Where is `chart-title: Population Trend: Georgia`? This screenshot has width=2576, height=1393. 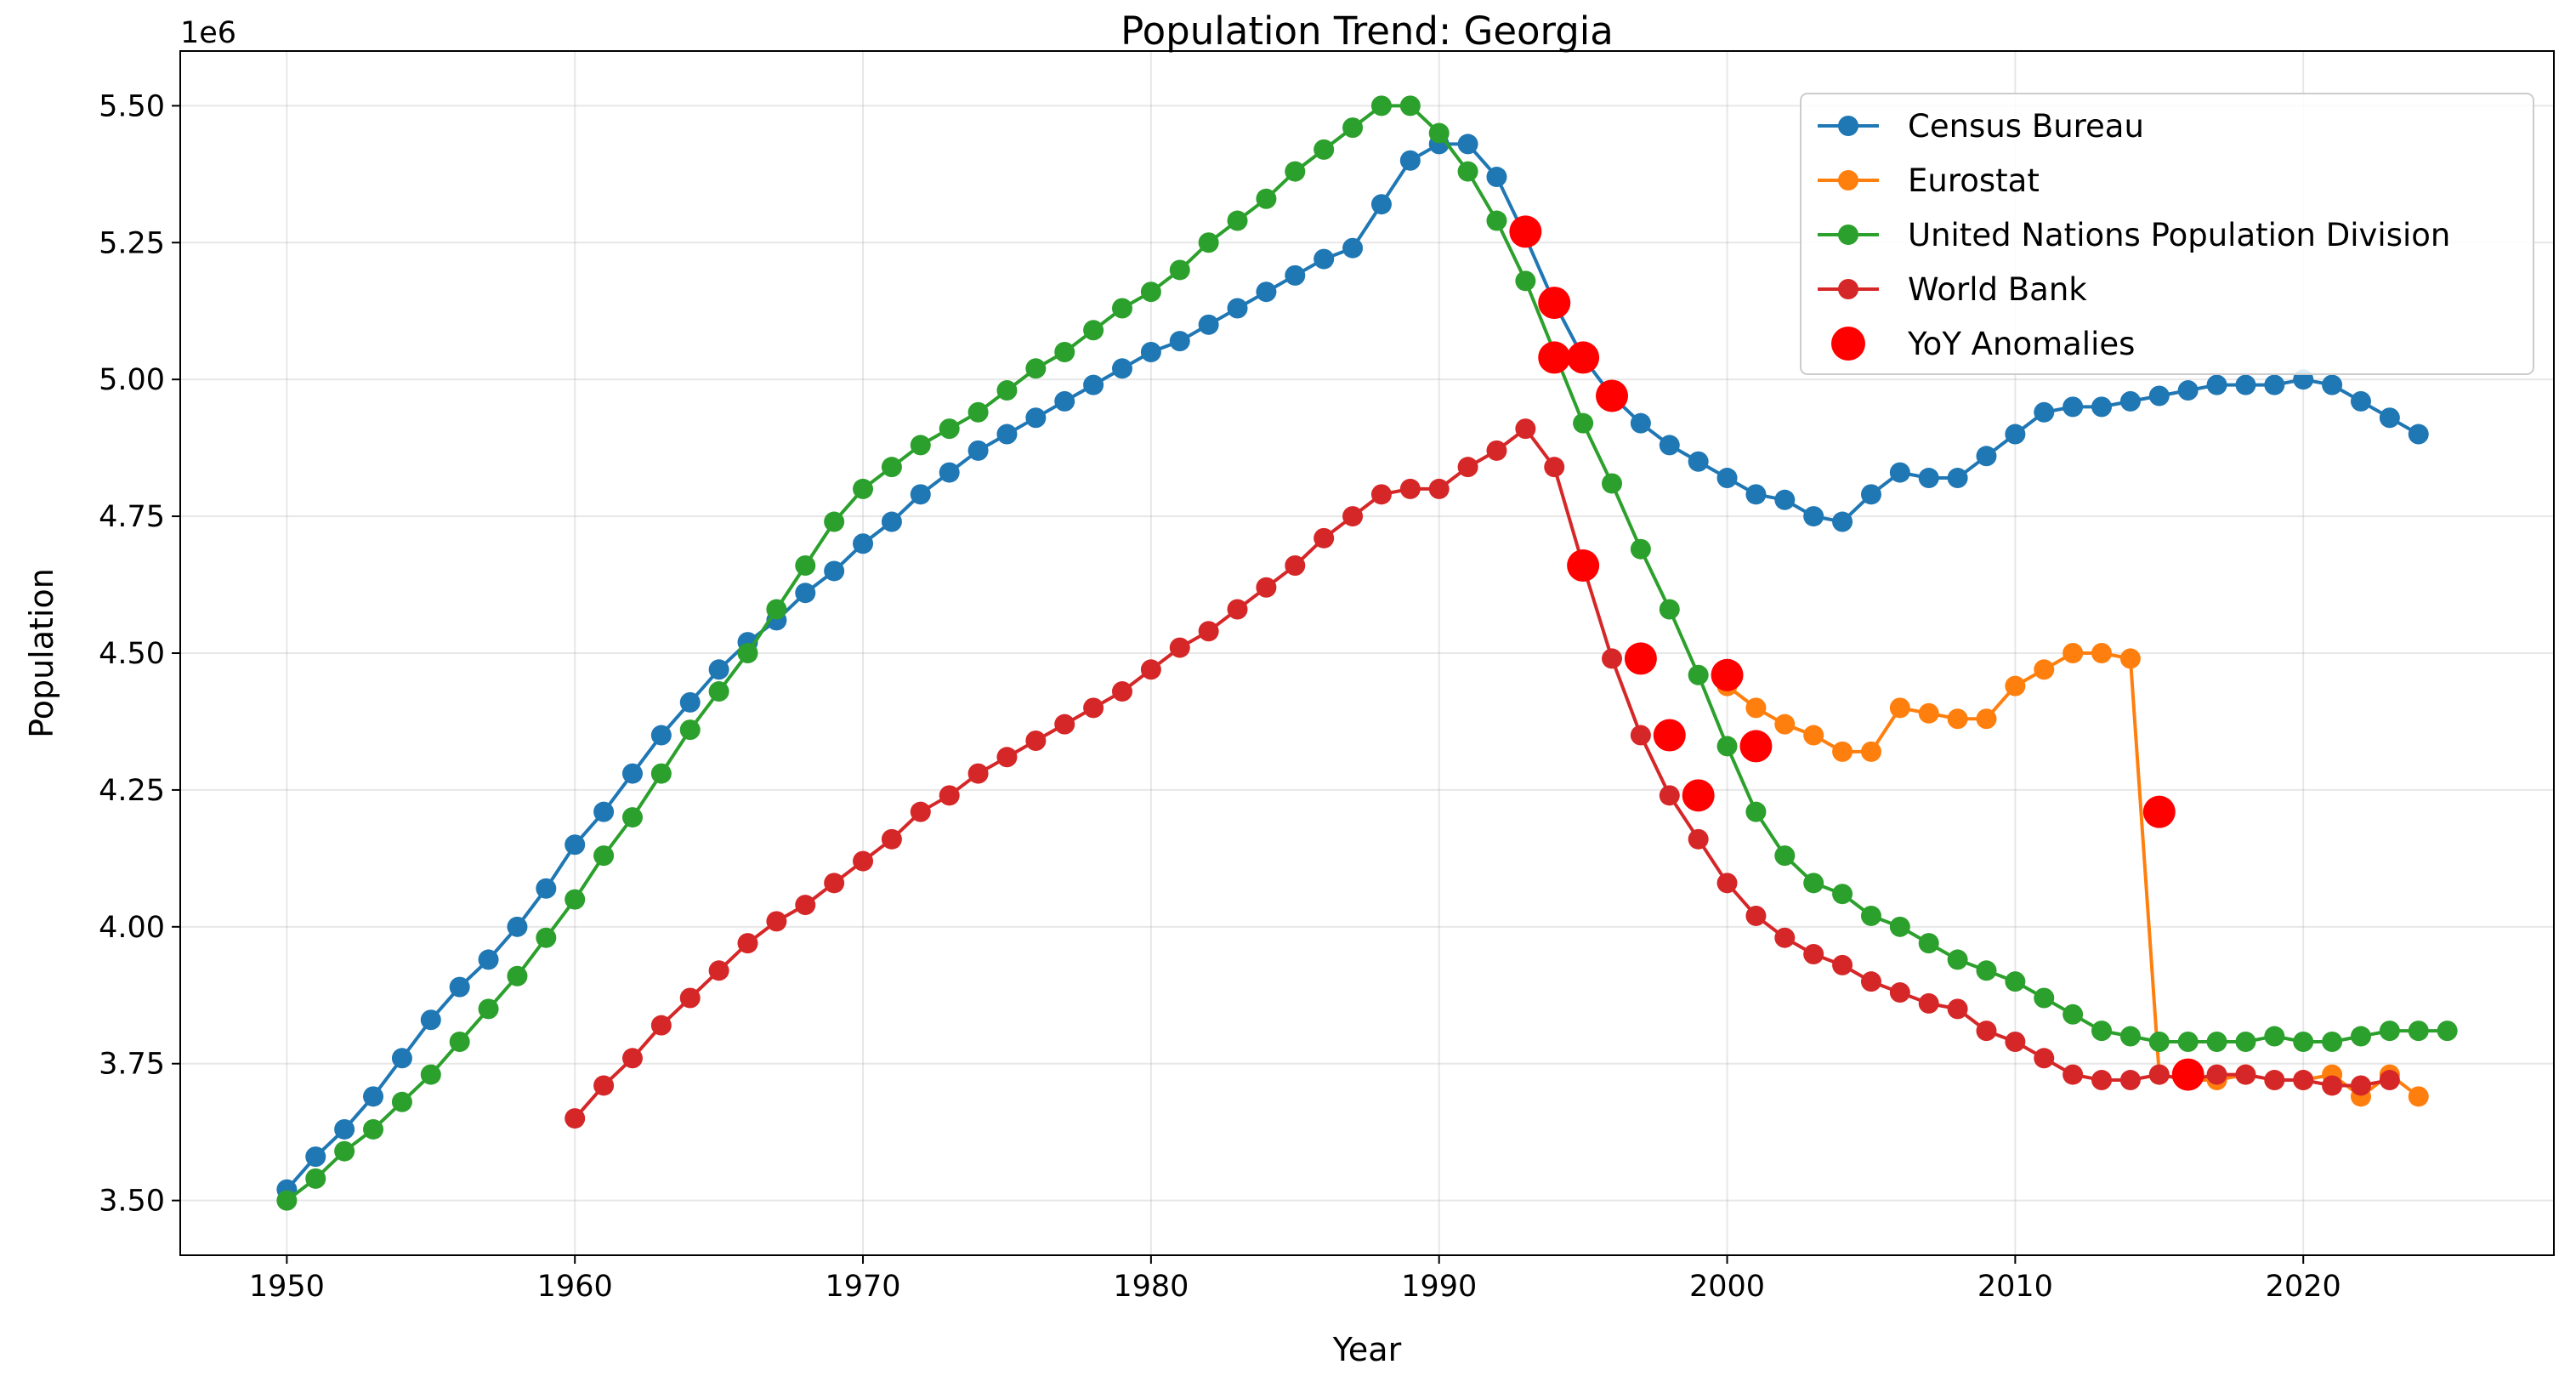 chart-title: Population Trend: Georgia is located at coordinates (1368, 31).